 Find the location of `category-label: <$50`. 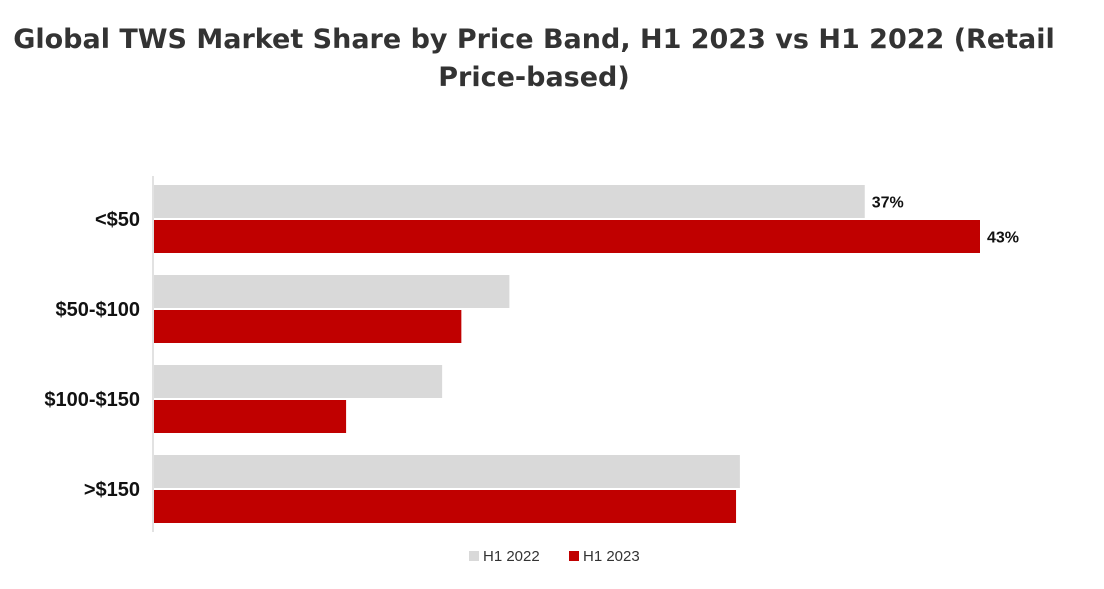

category-label: <$50 is located at coordinates (117, 220).